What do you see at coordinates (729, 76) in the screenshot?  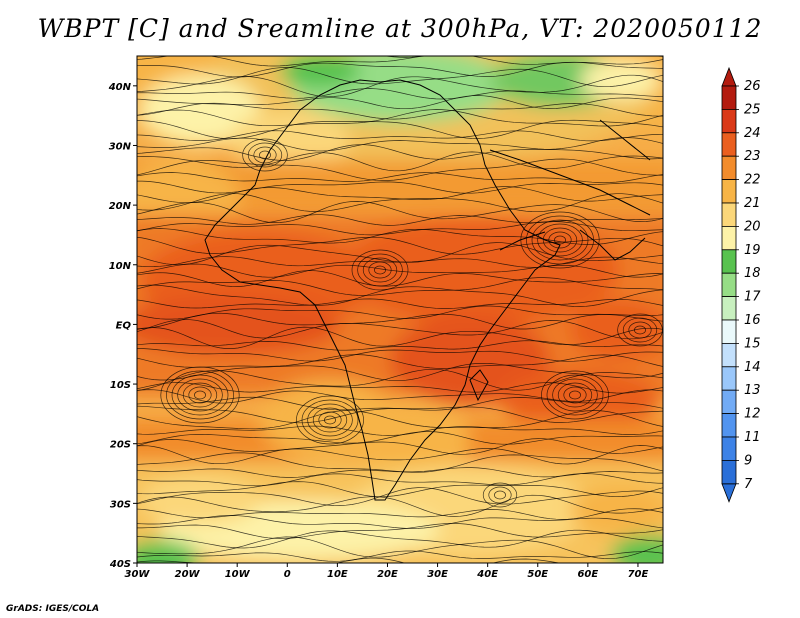 I see `colorbar-max-arrow` at bounding box center [729, 76].